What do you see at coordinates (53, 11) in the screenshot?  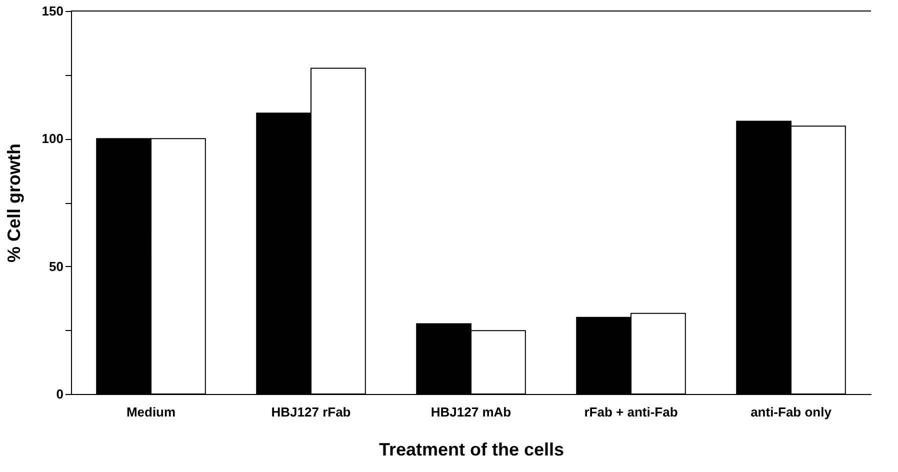 I see `y-tick-label: 150` at bounding box center [53, 11].